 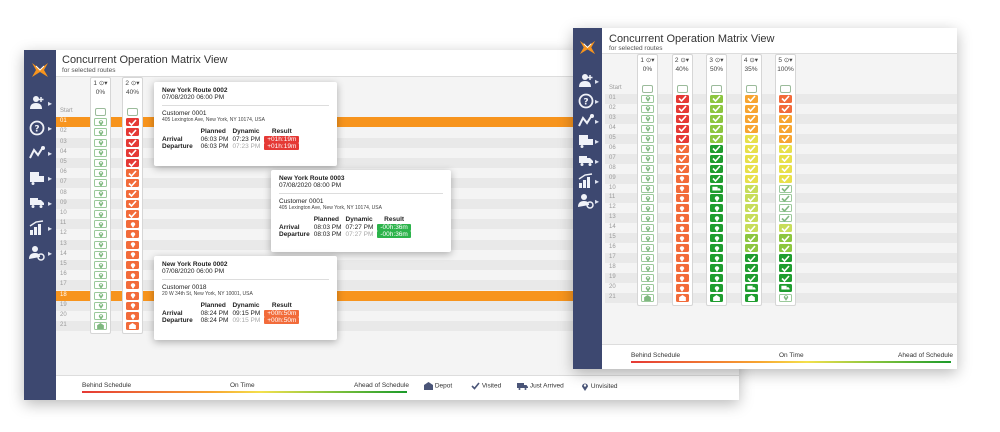 What do you see at coordinates (751, 65) in the screenshot?
I see `route-header: 4 ⊙▾ 35%` at bounding box center [751, 65].